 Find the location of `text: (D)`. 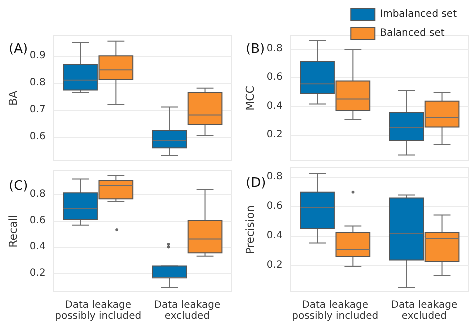

text: (D) is located at coordinates (256, 183).